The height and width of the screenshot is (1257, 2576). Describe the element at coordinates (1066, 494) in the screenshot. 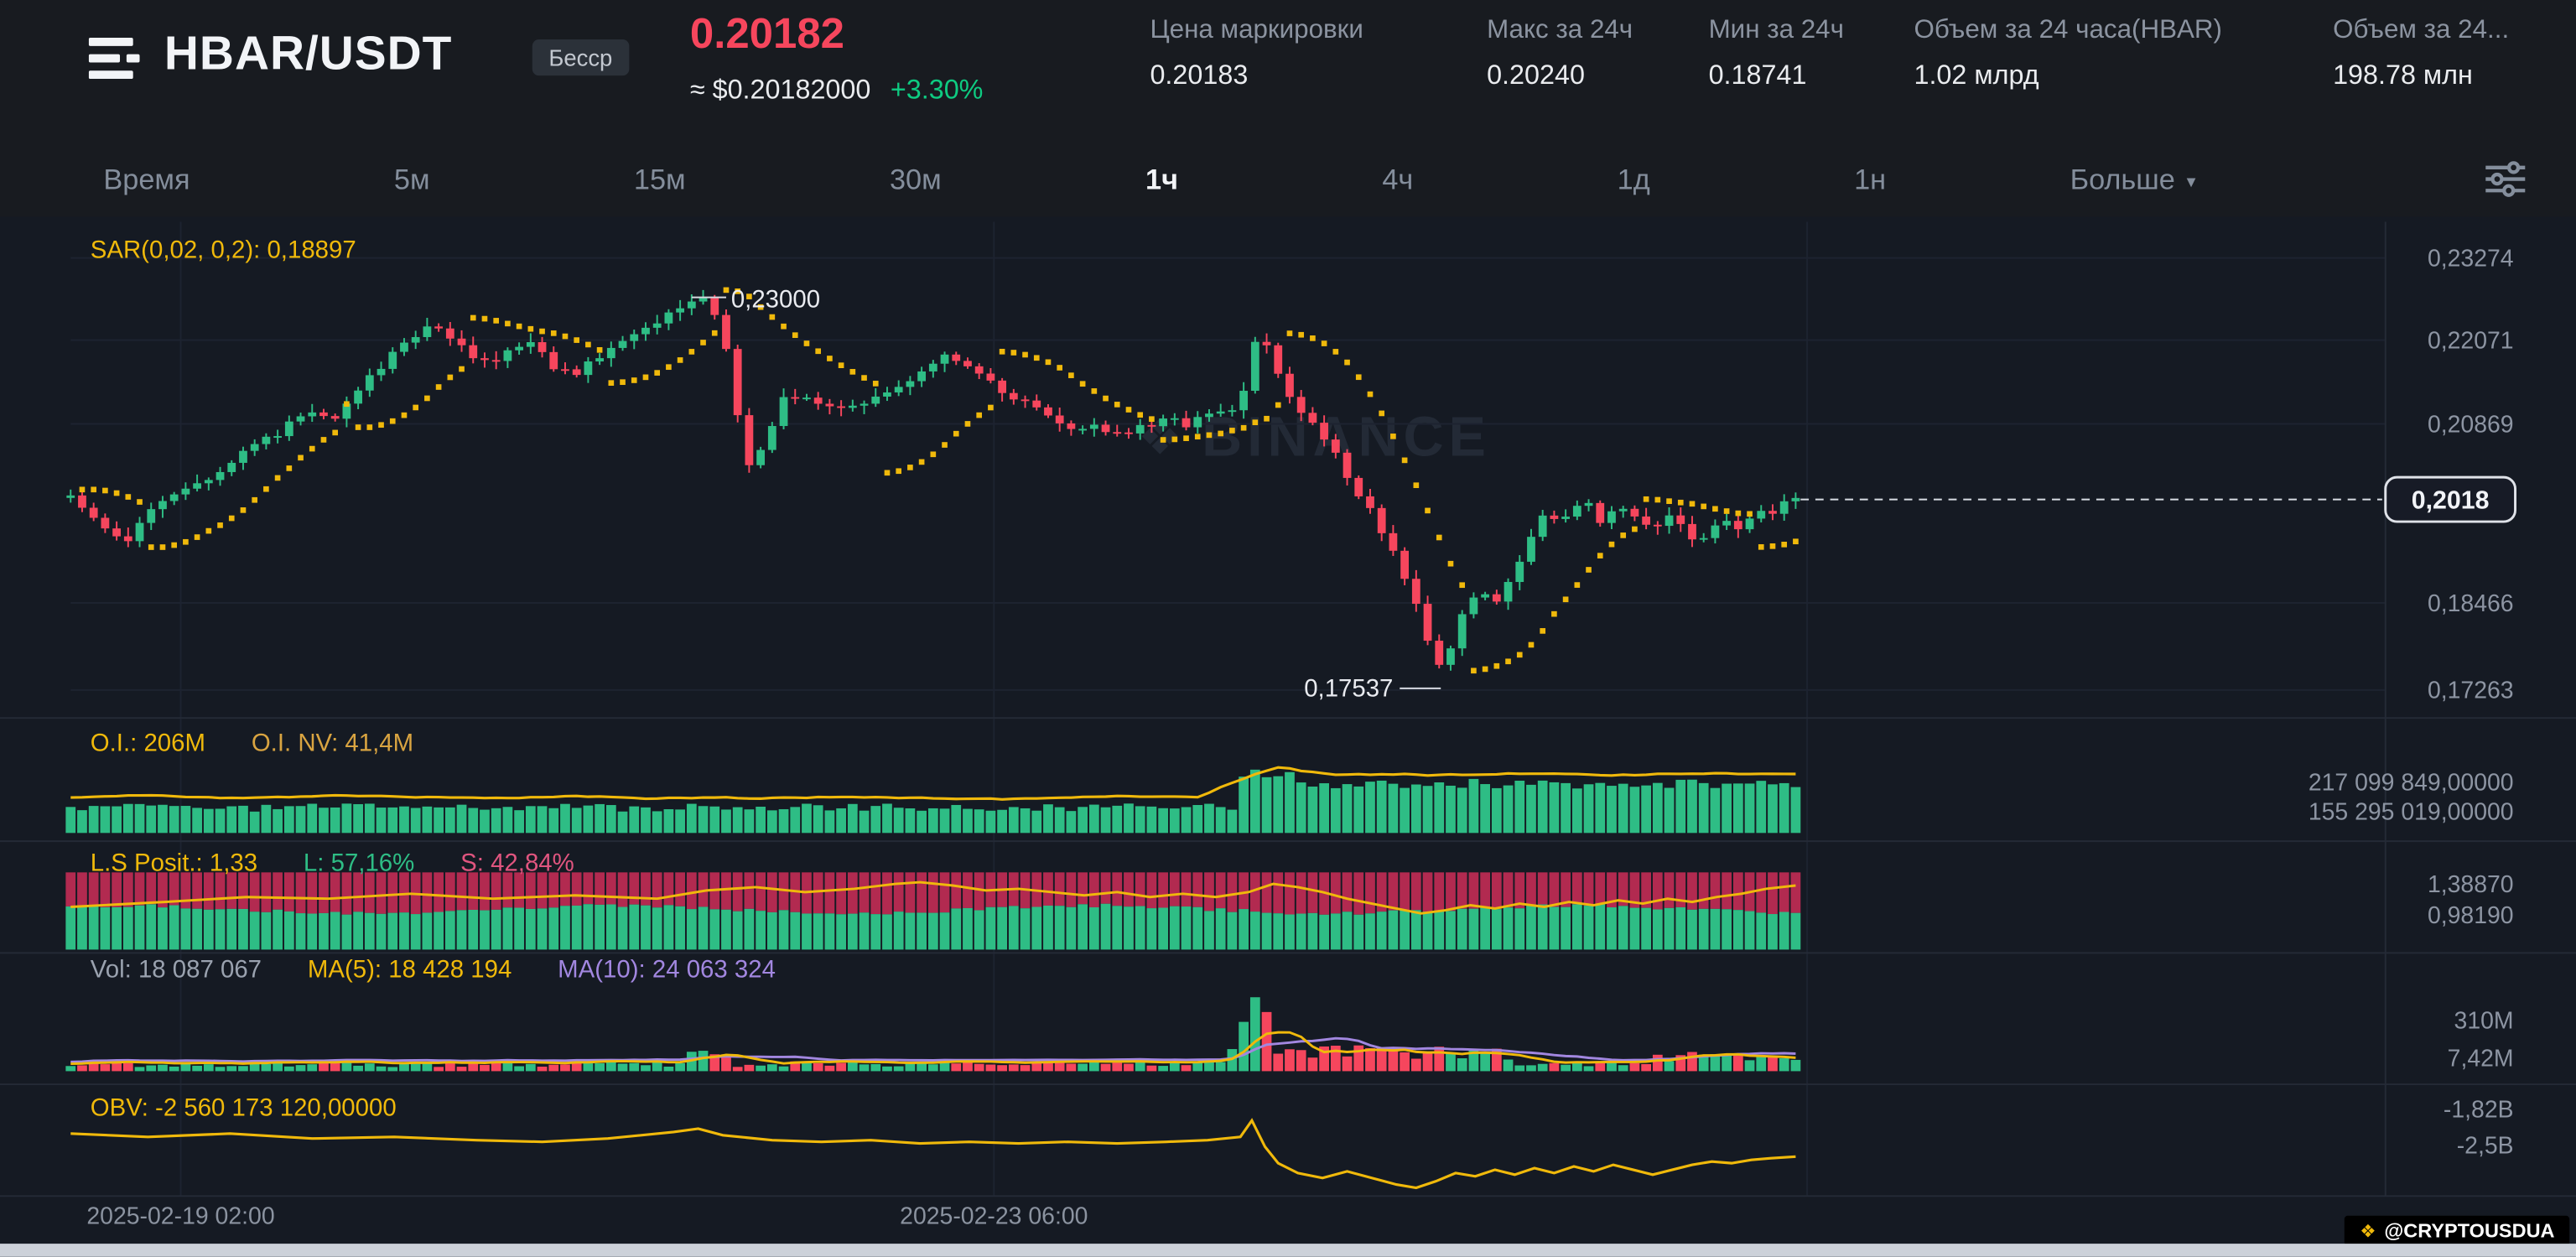

I see `price-annotations: 0,23000 0,17537` at that location.